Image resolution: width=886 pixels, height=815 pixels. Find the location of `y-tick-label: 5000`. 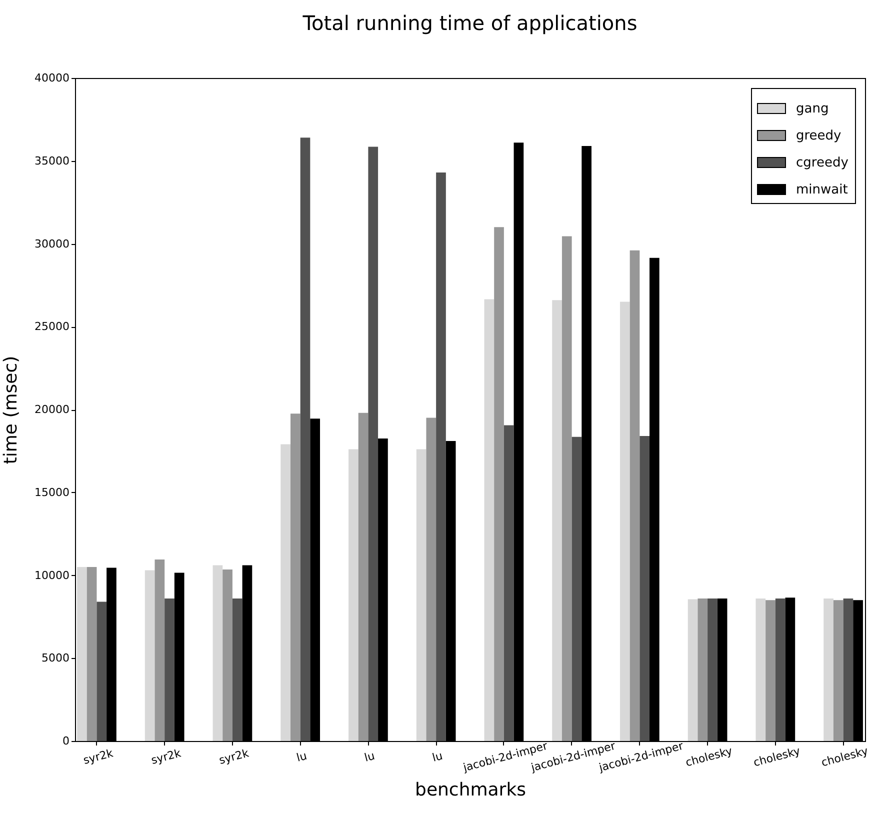

y-tick-label: 5000 is located at coordinates (56, 658).